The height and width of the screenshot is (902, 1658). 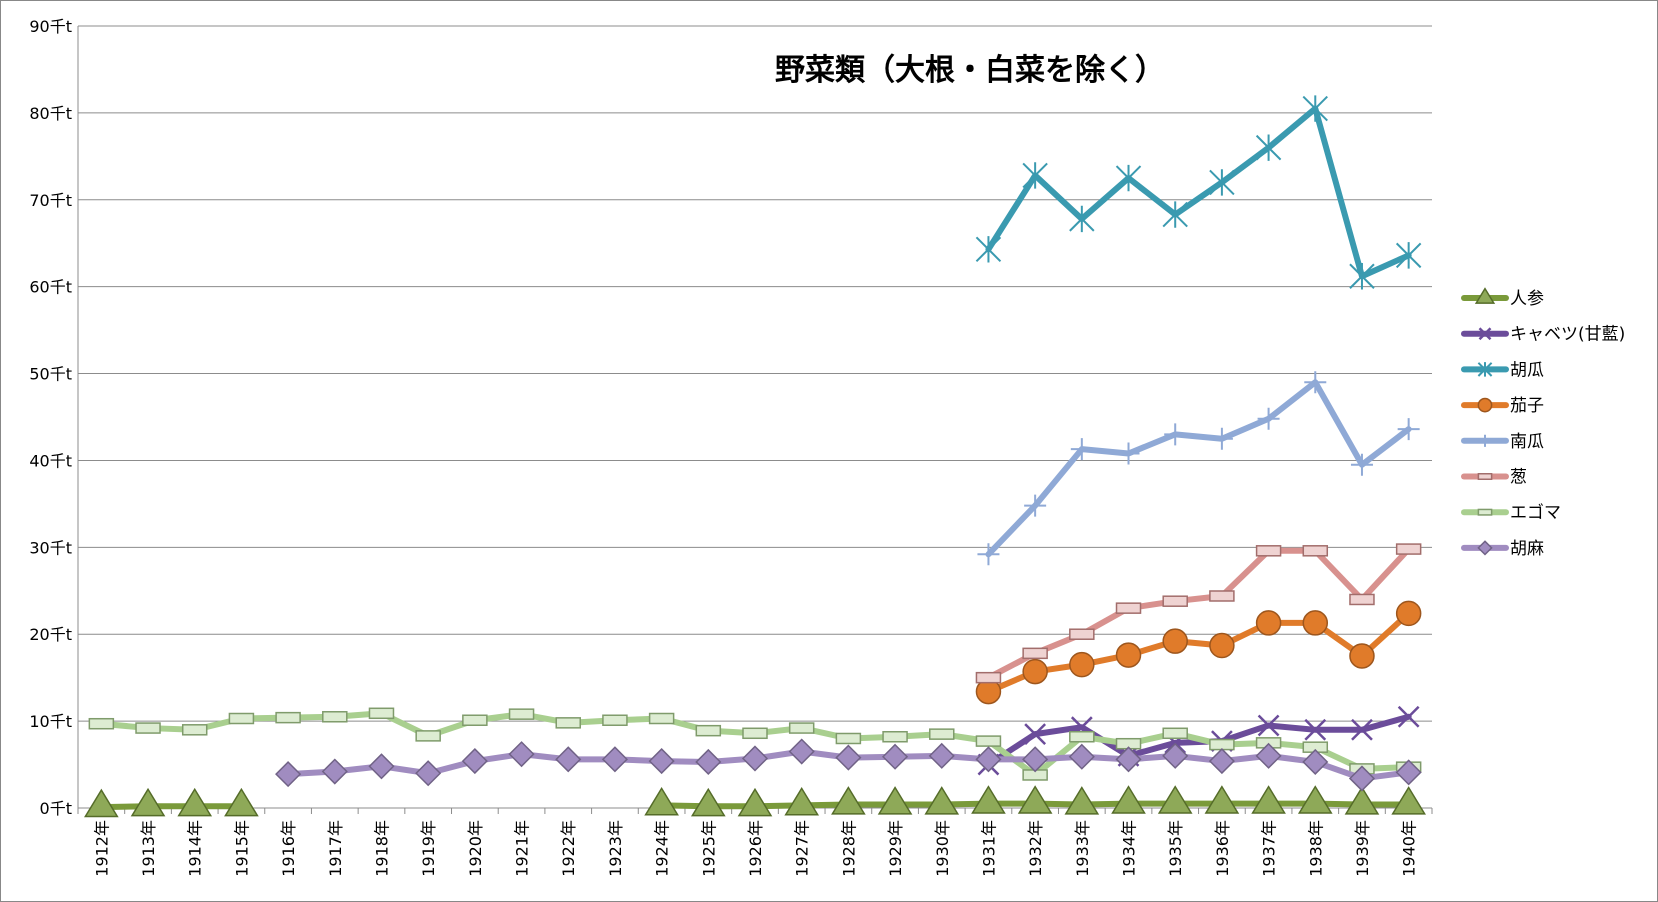 I want to click on legend-item: 茄子, so click(x=1502, y=406).